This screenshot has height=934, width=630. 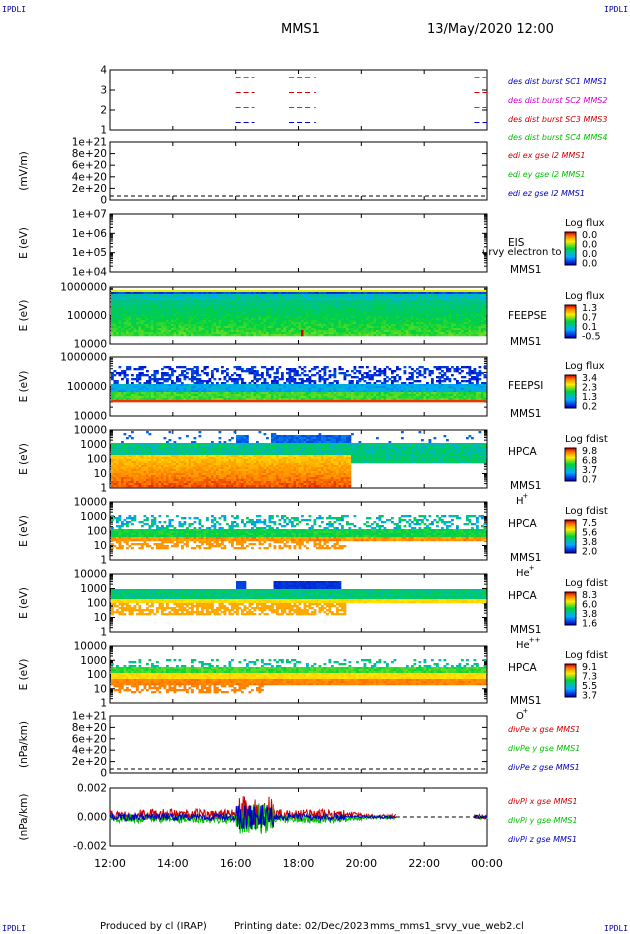 What do you see at coordinates (589, 614) in the screenshot?
I see `colorbar-tick-label: 3.8` at bounding box center [589, 614].